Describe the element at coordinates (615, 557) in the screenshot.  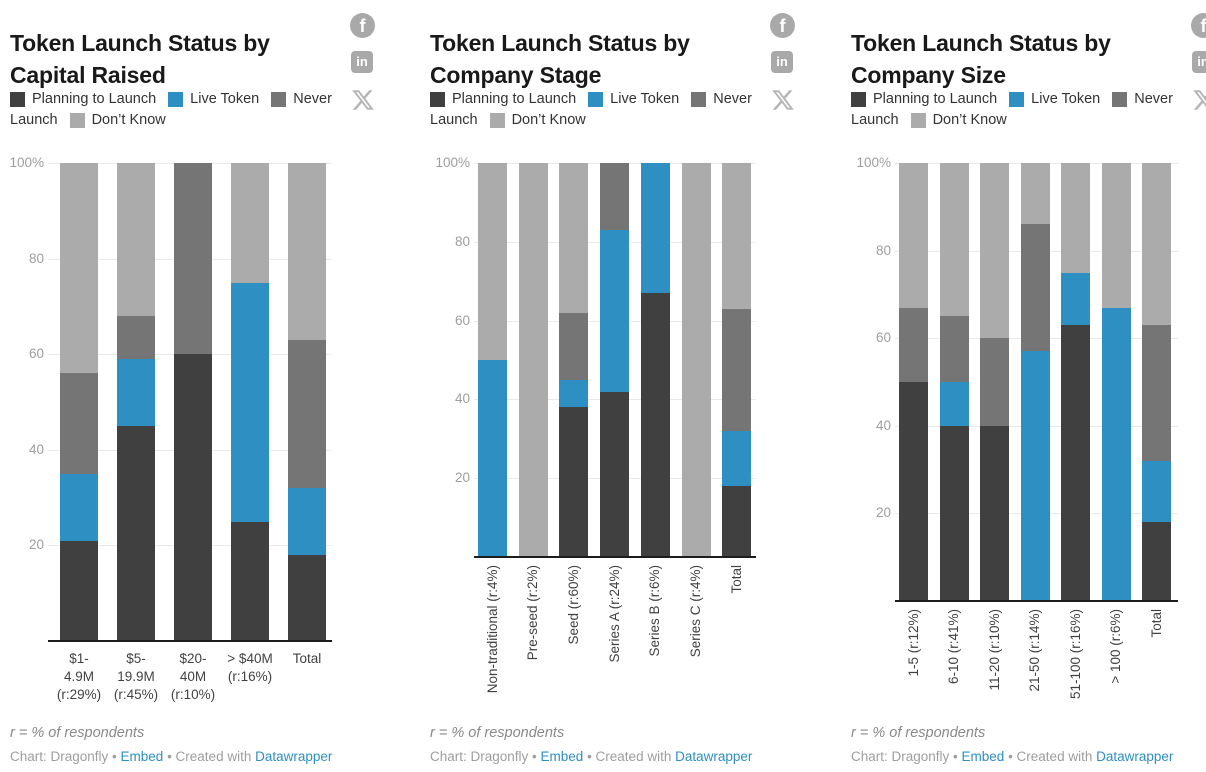
I see `x-axis-line` at that location.